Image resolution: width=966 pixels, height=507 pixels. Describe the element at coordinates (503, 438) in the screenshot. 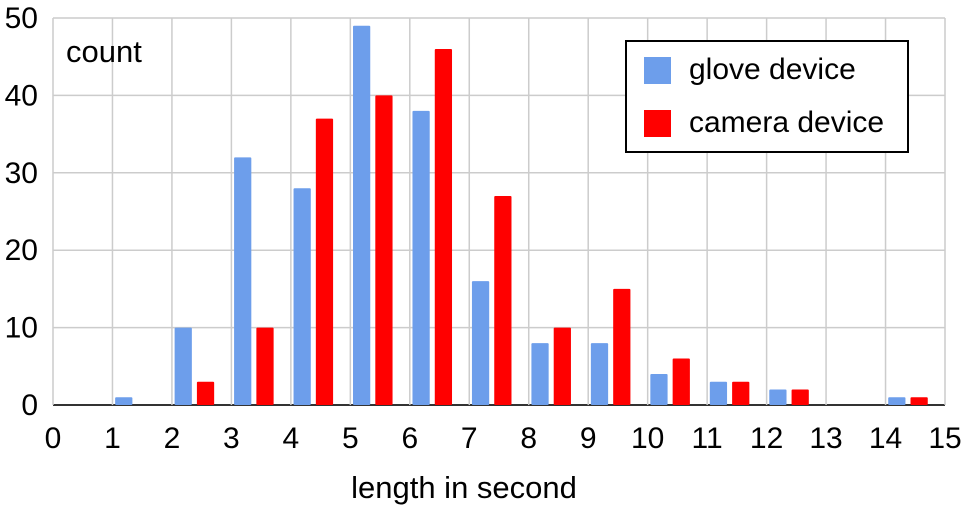

I see `x-axis-ticks: 0 1 2 3 4 5 6 7 8 9 10 11 12 13 14 15` at that location.